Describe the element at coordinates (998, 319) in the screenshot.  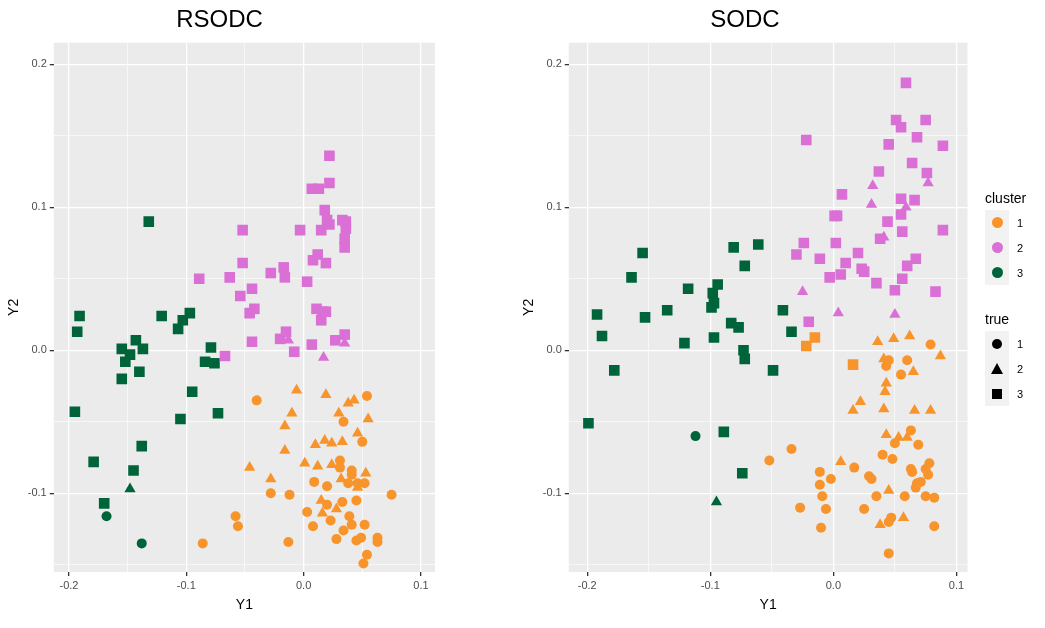
I see `text: true` at that location.